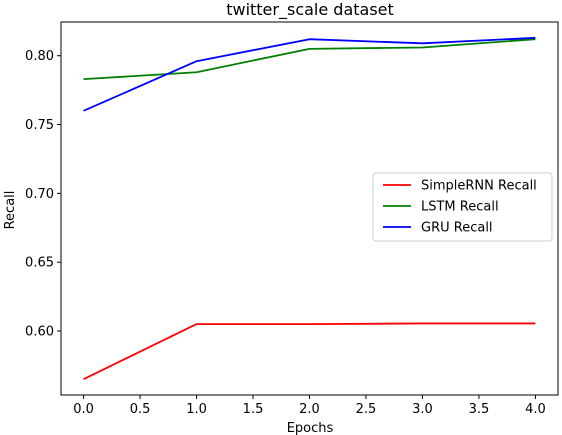  What do you see at coordinates (457, 228) in the screenshot?
I see `legend-label: GRU Recall` at bounding box center [457, 228].